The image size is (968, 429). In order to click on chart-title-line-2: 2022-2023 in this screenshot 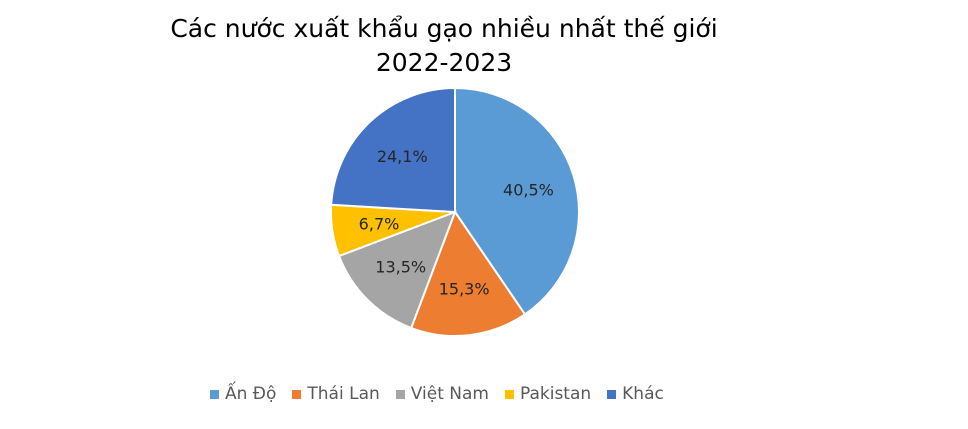, I will do `click(444, 62)`.